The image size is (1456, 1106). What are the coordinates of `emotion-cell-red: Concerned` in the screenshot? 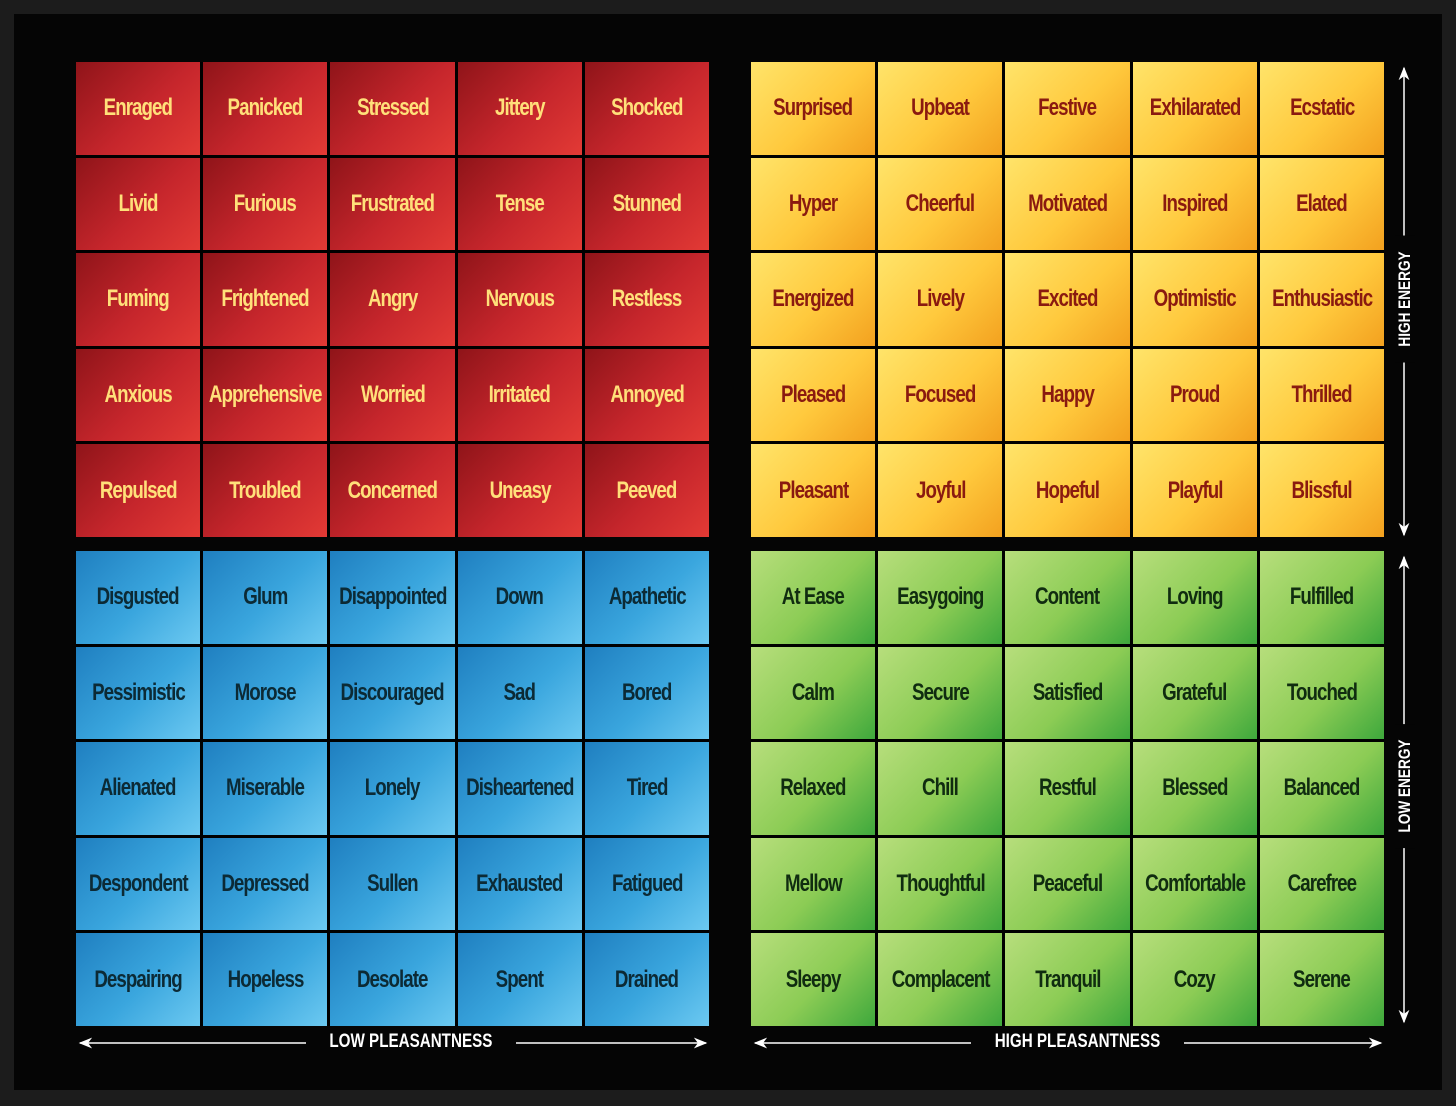 It's located at (392, 490).